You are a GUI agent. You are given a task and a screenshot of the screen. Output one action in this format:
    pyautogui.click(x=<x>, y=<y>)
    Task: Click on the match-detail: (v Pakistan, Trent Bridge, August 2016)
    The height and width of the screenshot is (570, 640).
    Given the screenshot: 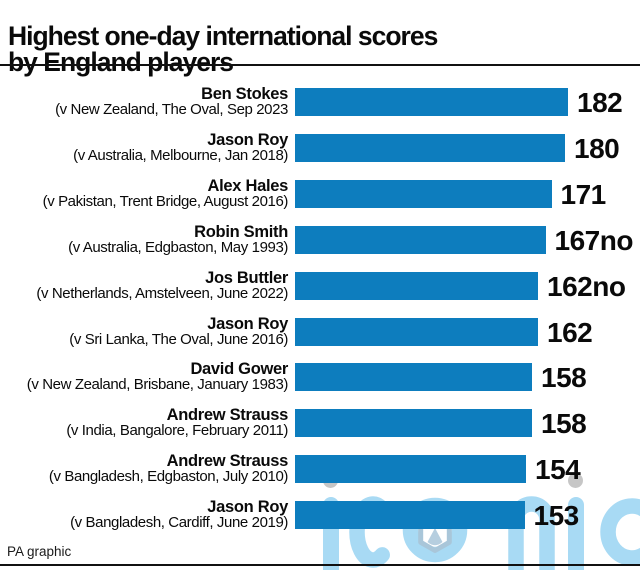 What is the action you would take?
    pyautogui.click(x=165, y=201)
    